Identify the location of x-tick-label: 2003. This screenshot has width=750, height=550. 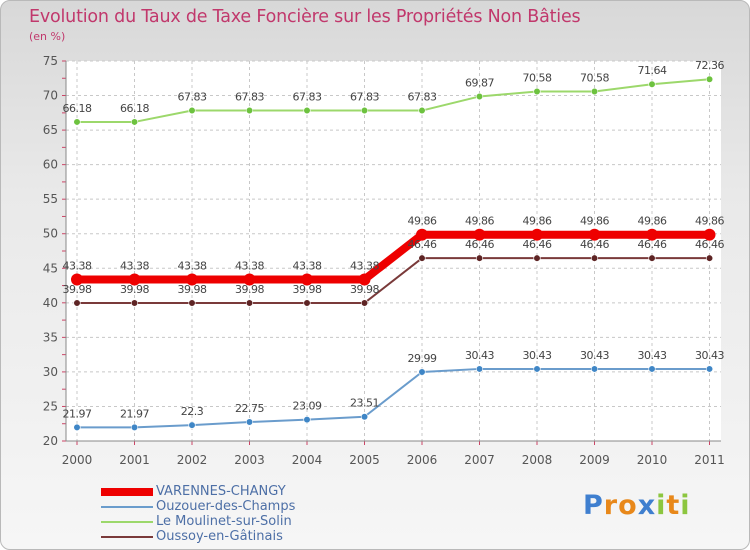
(249, 460).